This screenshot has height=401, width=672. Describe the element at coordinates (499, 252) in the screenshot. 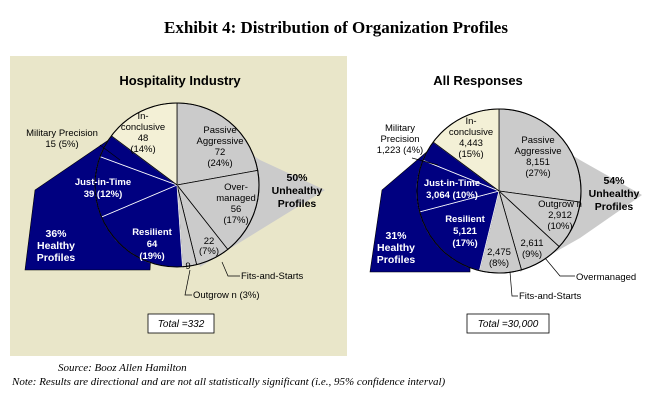

I see `slice-label: 2,475` at that location.